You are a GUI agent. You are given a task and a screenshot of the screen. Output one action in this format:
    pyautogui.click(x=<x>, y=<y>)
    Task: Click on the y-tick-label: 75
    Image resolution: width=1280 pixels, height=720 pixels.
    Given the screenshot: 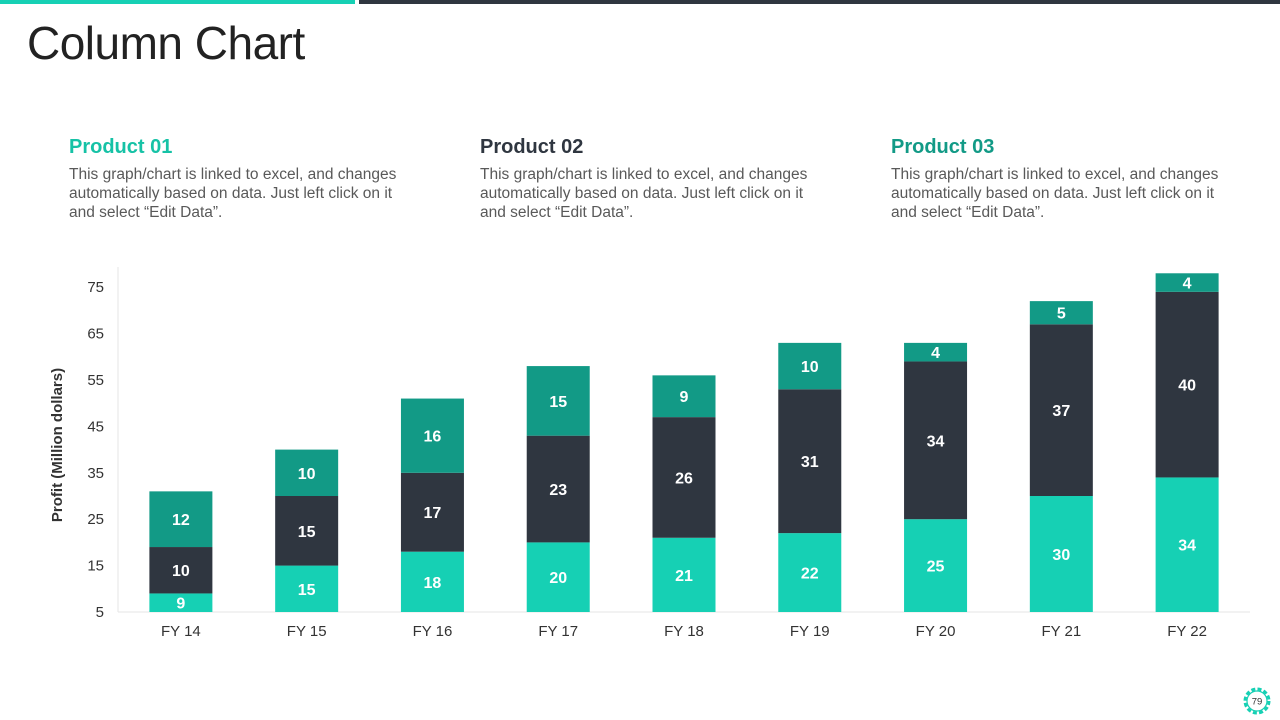 What is the action you would take?
    pyautogui.click(x=95, y=287)
    